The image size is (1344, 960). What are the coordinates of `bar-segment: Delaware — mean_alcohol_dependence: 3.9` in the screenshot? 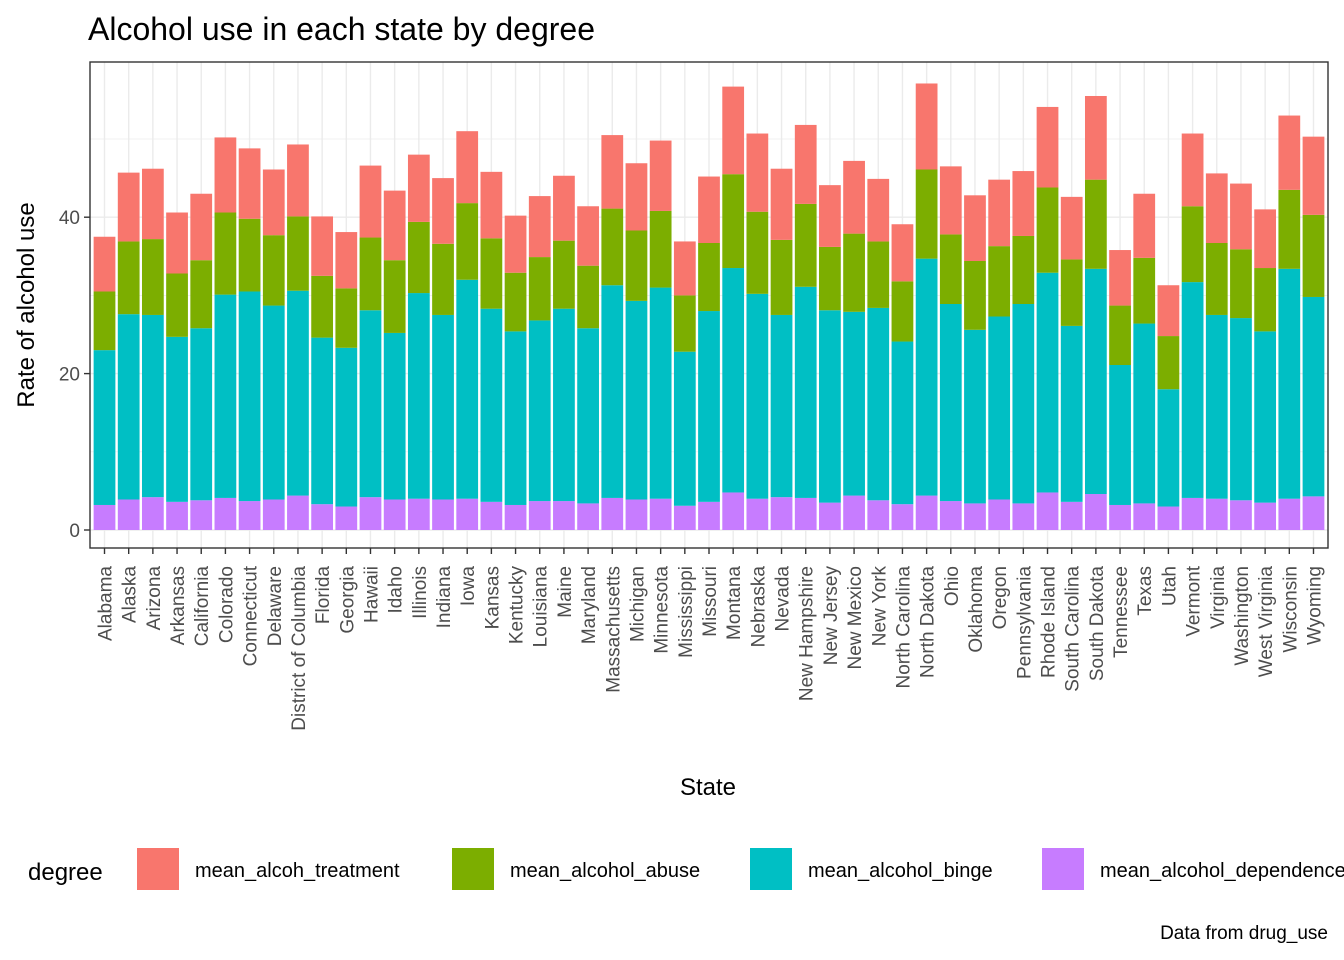 It's located at (273, 514).